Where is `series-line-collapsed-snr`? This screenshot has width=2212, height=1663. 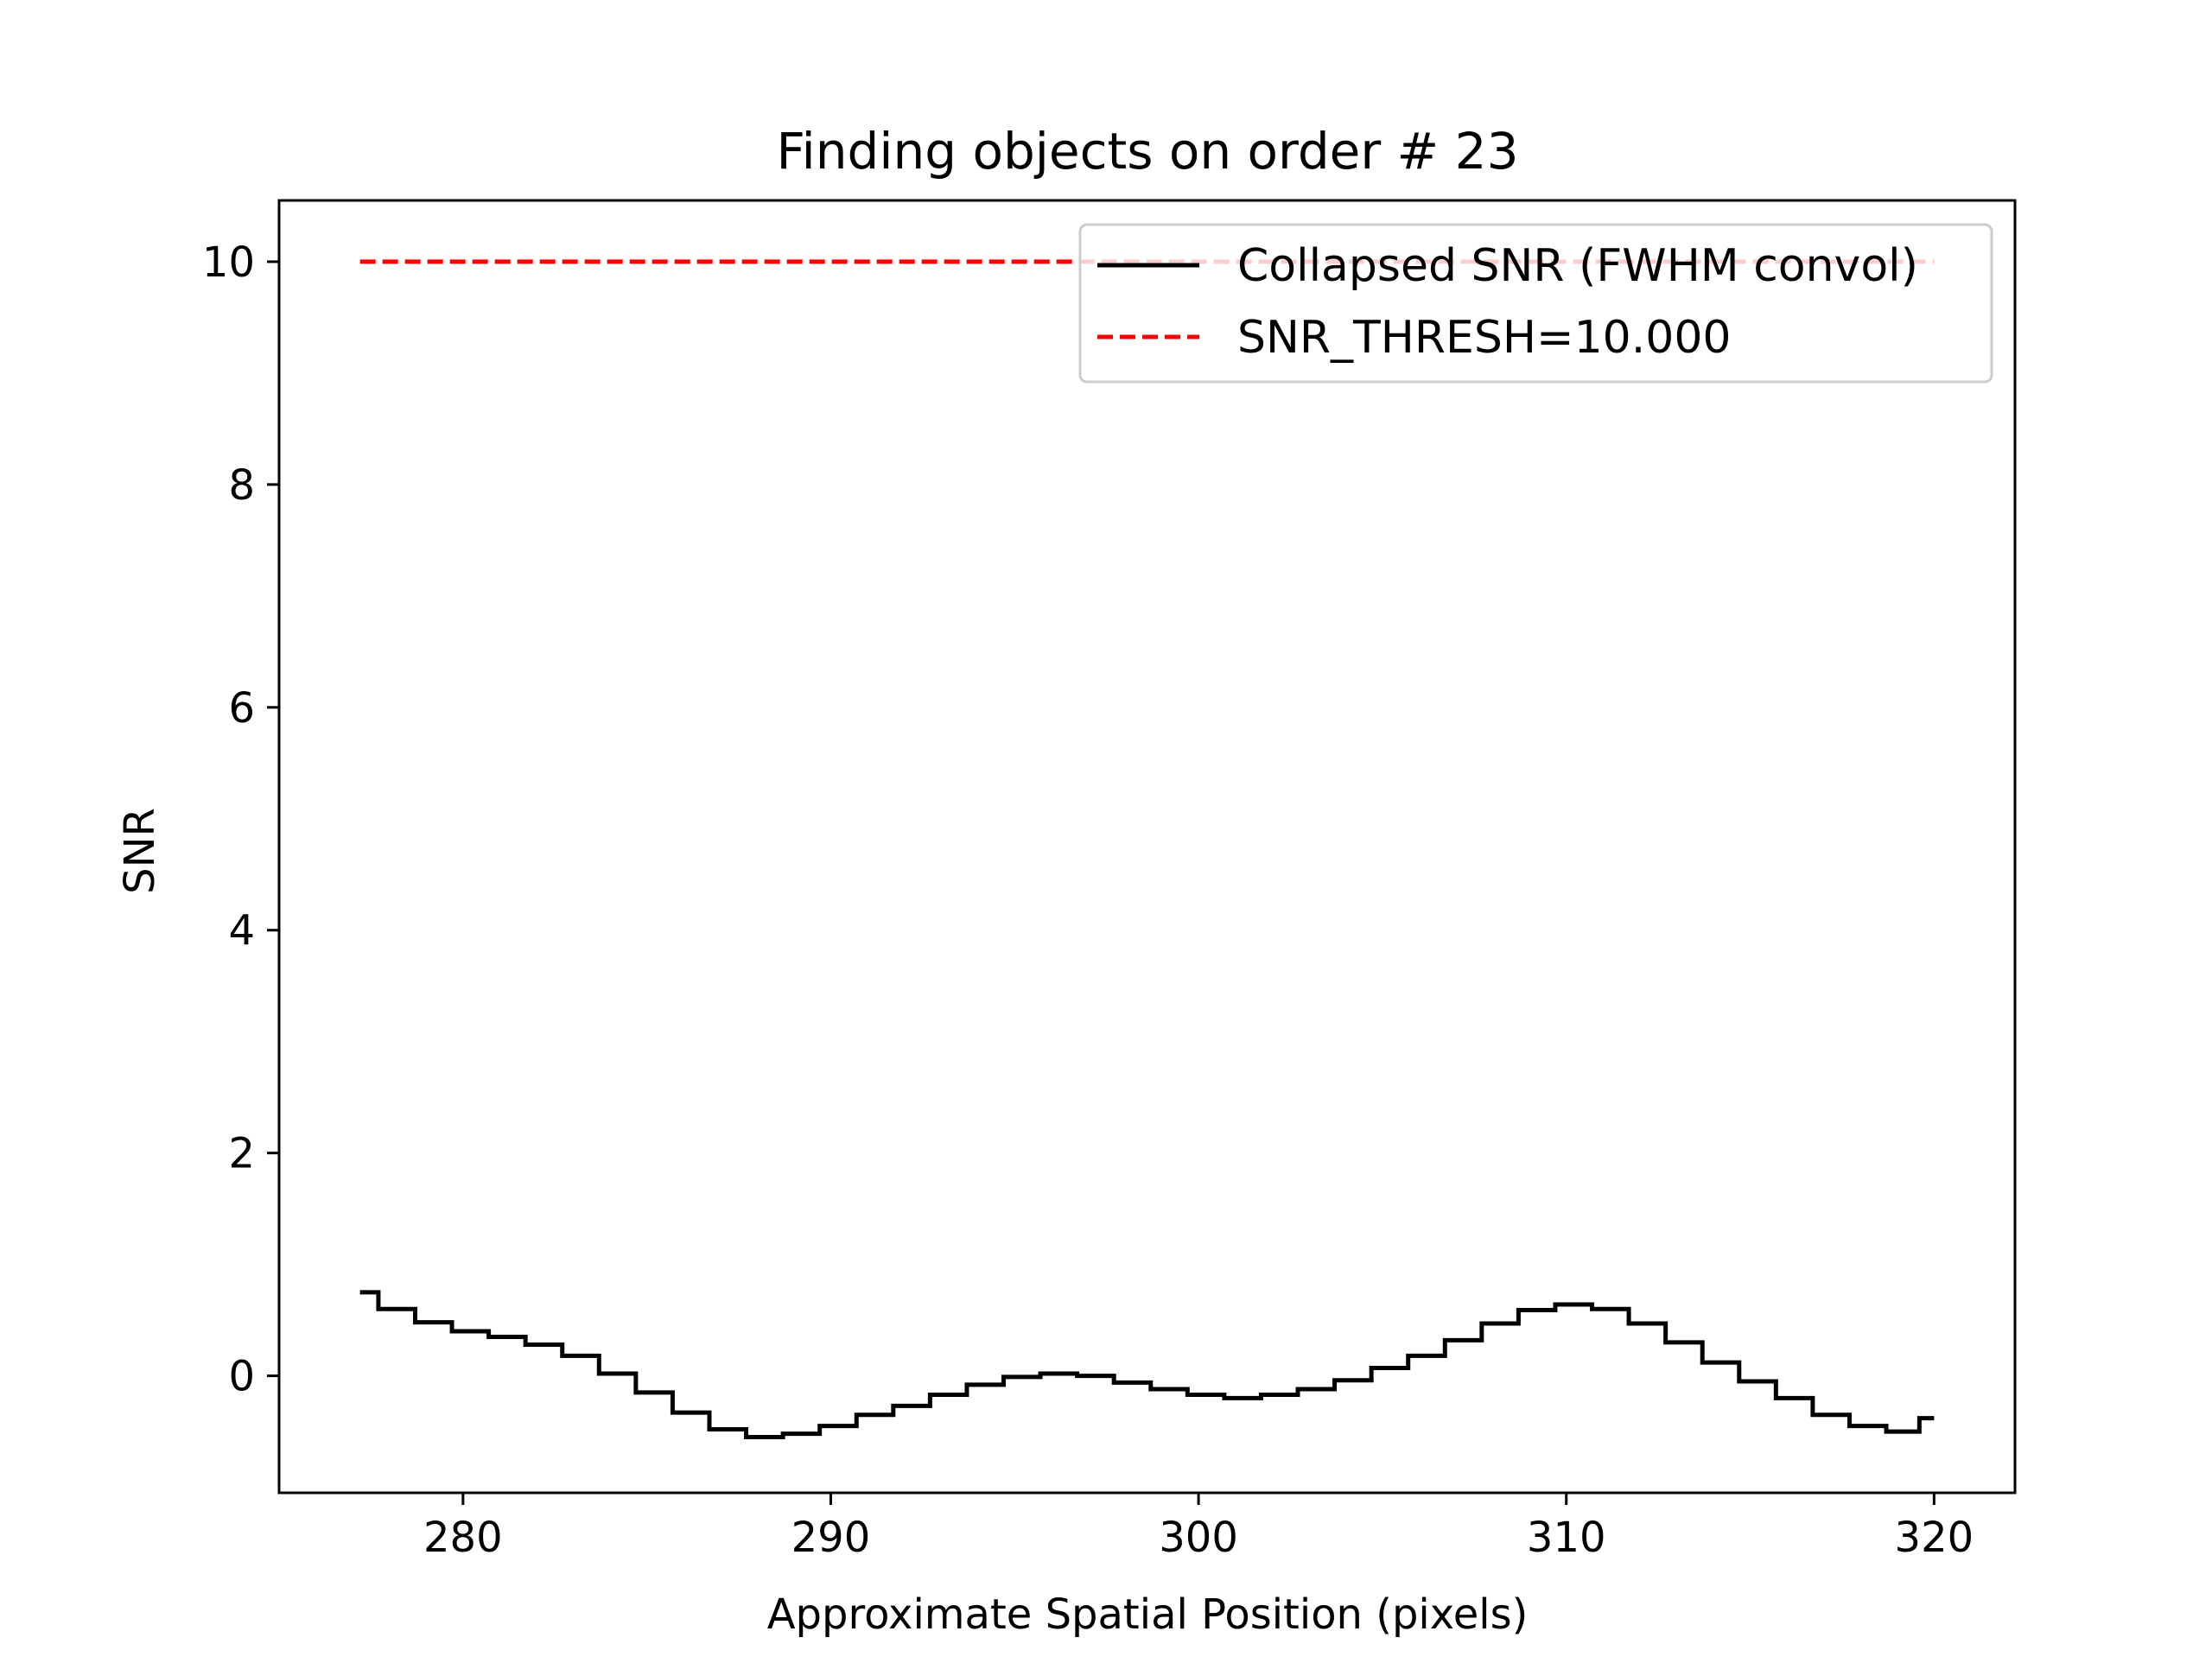 series-line-collapsed-snr is located at coordinates (1147, 1365).